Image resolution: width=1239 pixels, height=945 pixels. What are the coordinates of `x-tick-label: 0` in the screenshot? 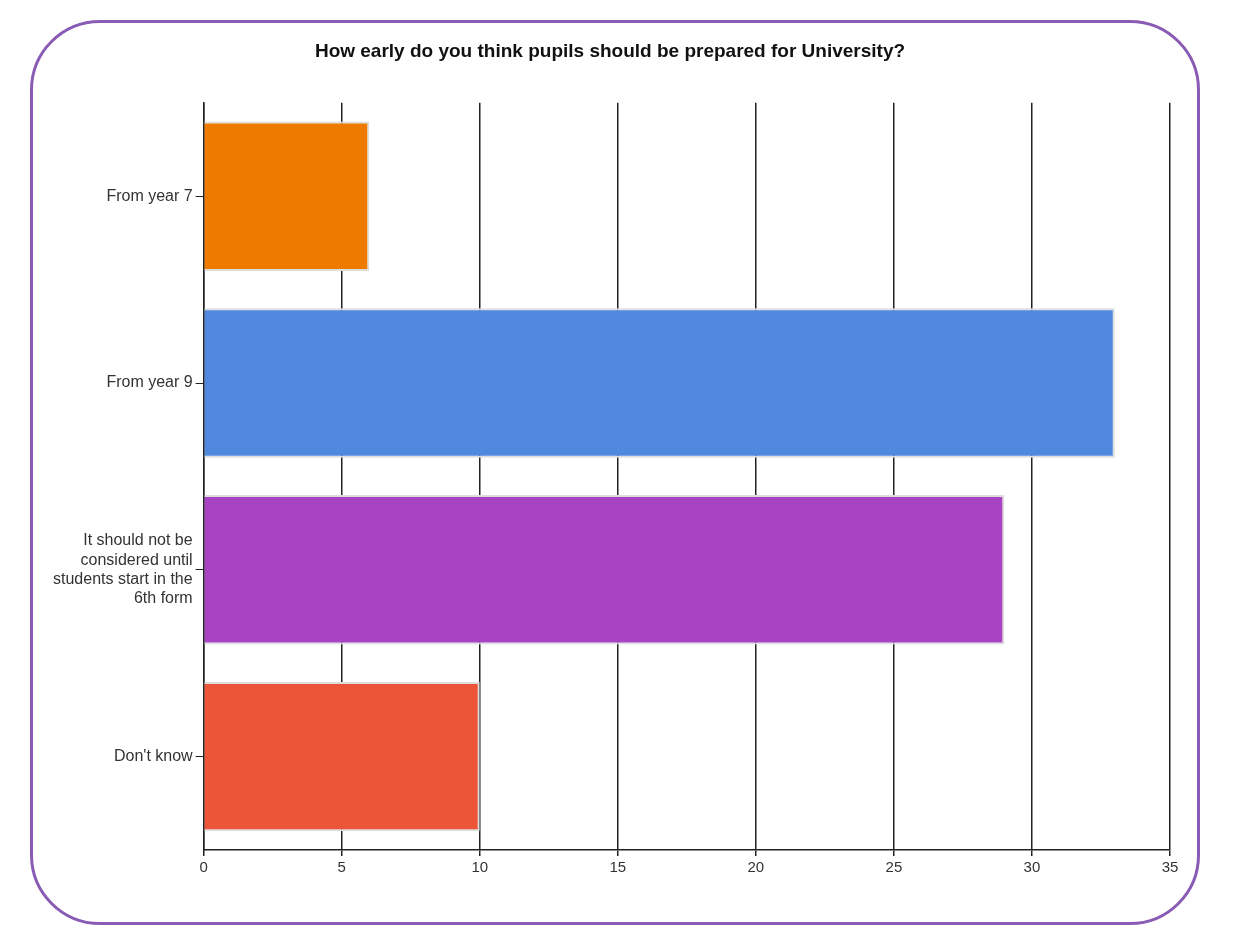 It's located at (203, 867).